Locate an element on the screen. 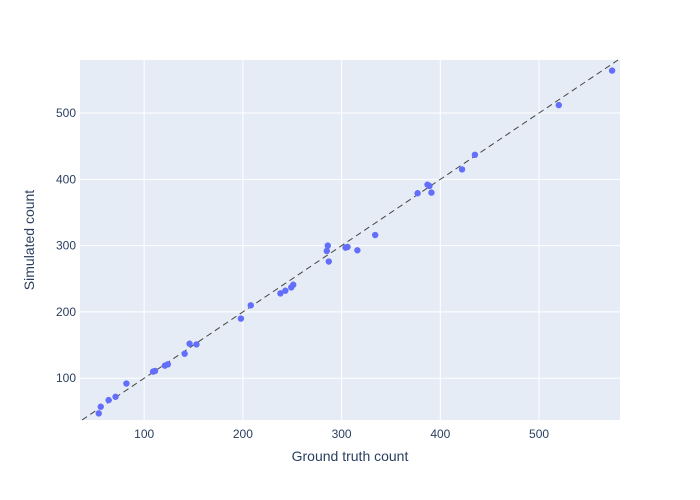 Image resolution: width=700 pixels, height=500 pixels. x-tick-label: 300 is located at coordinates (342, 434).